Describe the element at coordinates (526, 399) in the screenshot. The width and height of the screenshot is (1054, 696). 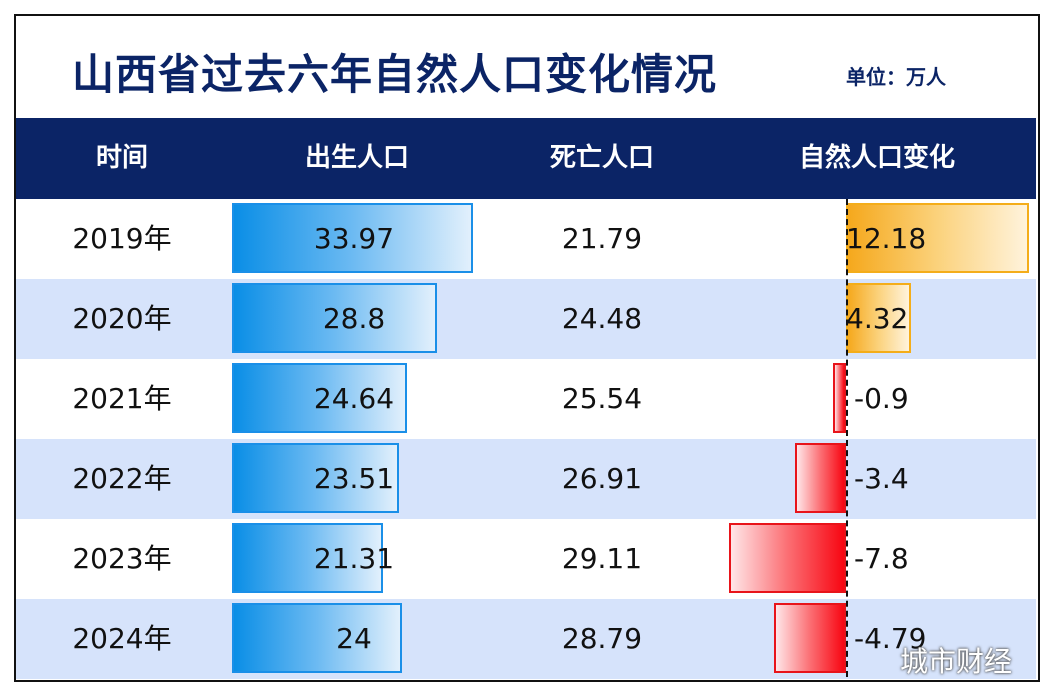
I see `table-row: 2021年 24.64 25.54 -0.9` at that location.